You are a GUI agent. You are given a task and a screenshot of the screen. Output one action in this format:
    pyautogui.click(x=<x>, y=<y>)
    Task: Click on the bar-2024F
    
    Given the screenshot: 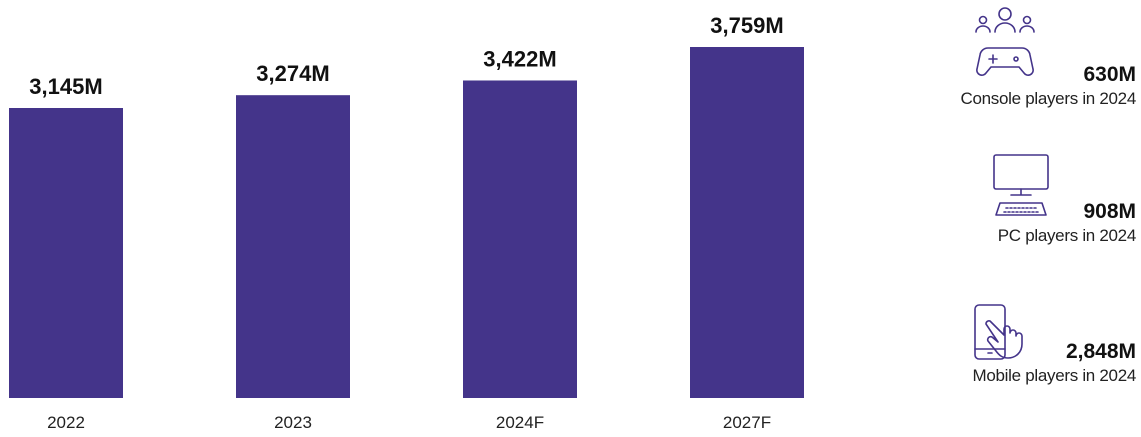 What is the action you would take?
    pyautogui.click(x=520, y=239)
    